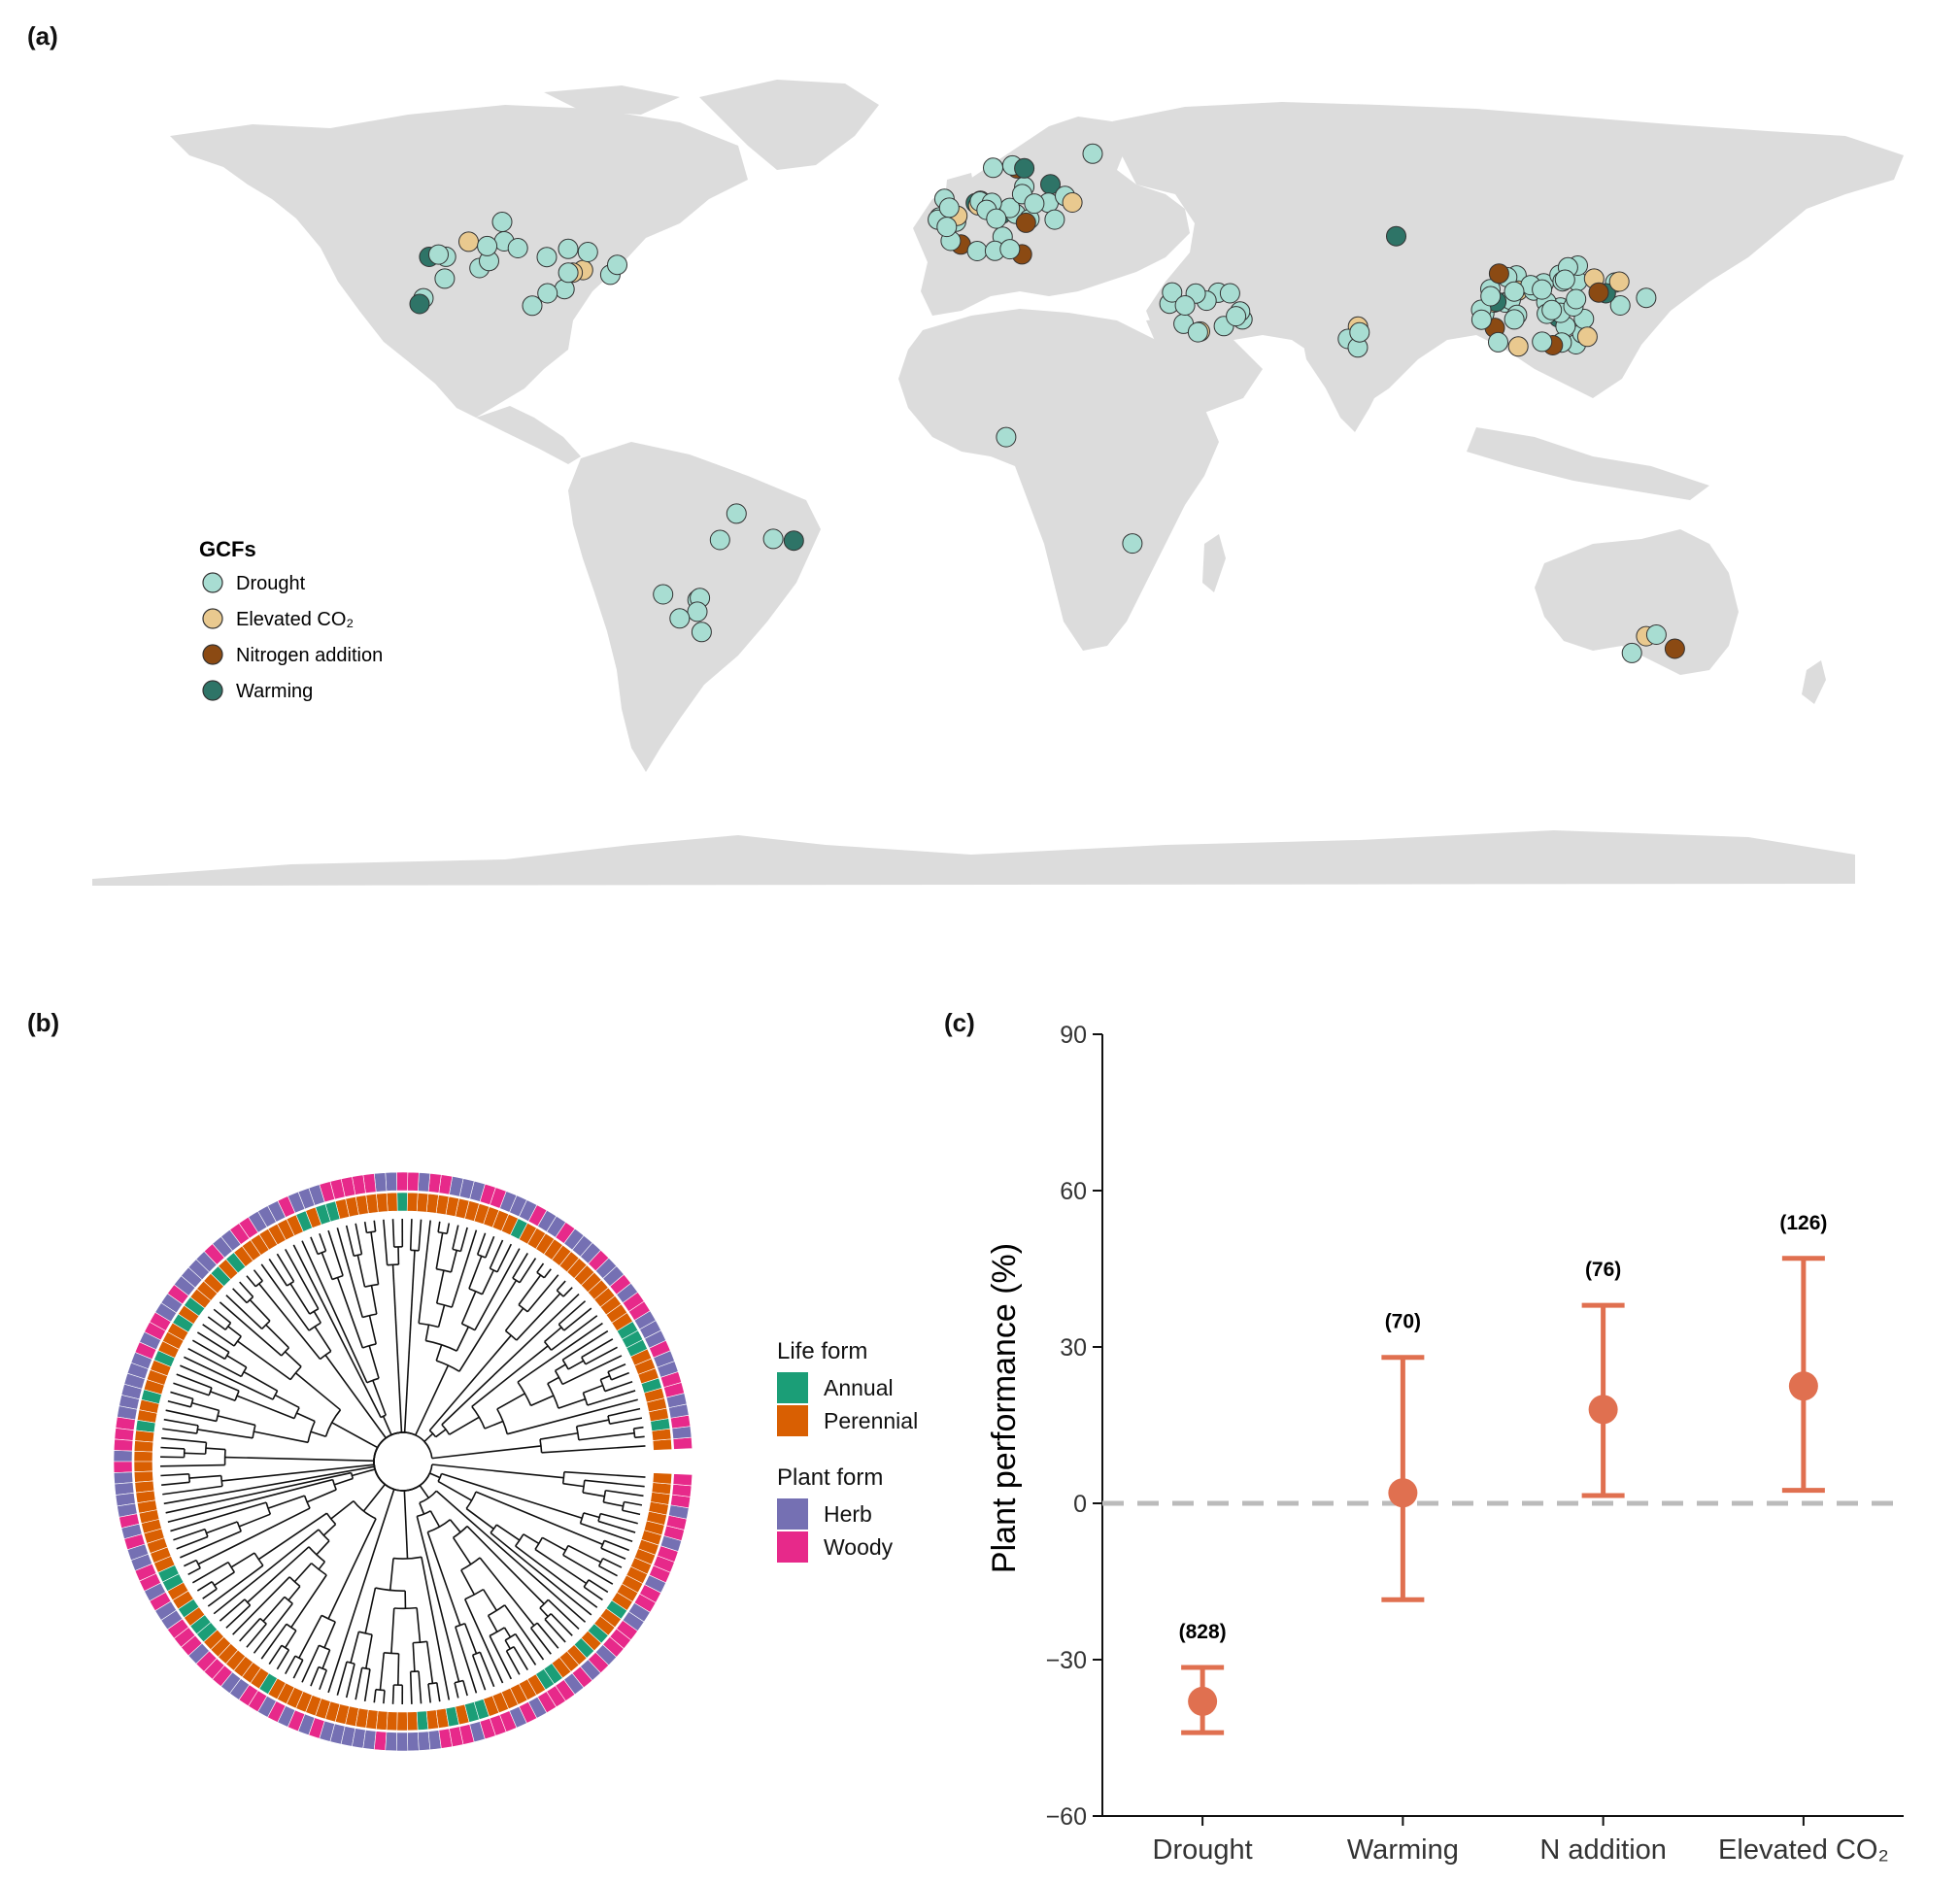  What do you see at coordinates (847, 1547) in the screenshot?
I see `legend-woody: Woody` at bounding box center [847, 1547].